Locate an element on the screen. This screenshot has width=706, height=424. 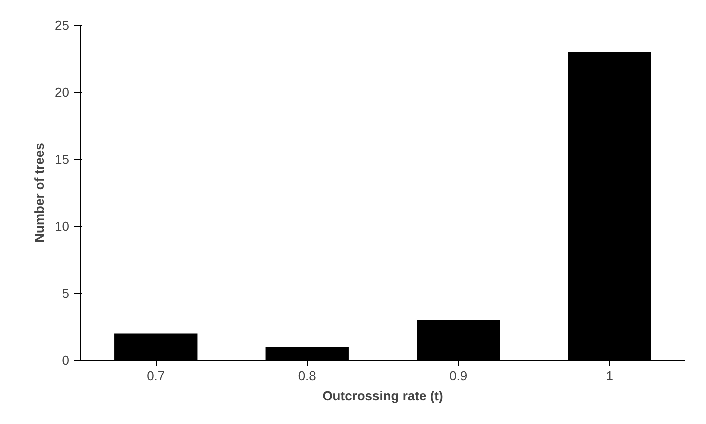
y-tick-label: 5 is located at coordinates (66, 293).